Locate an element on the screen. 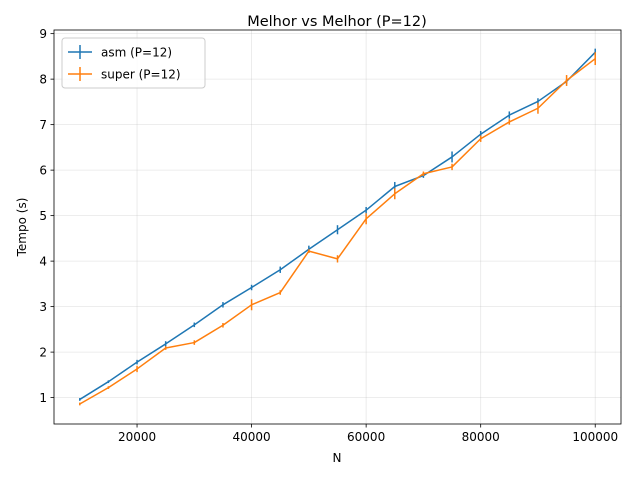  y-axis-label: Tempo (s) is located at coordinates (22, 228).